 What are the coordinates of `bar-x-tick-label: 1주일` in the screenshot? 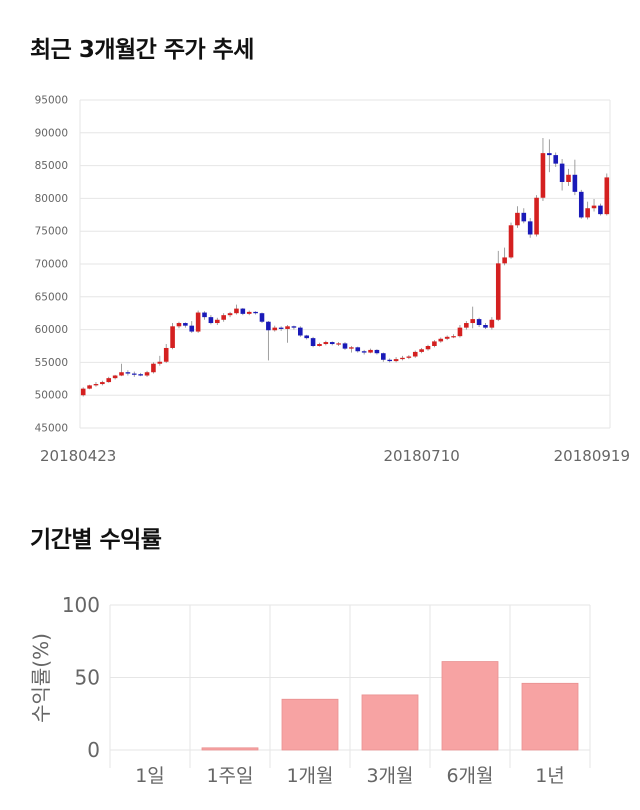 It's located at (229, 776).